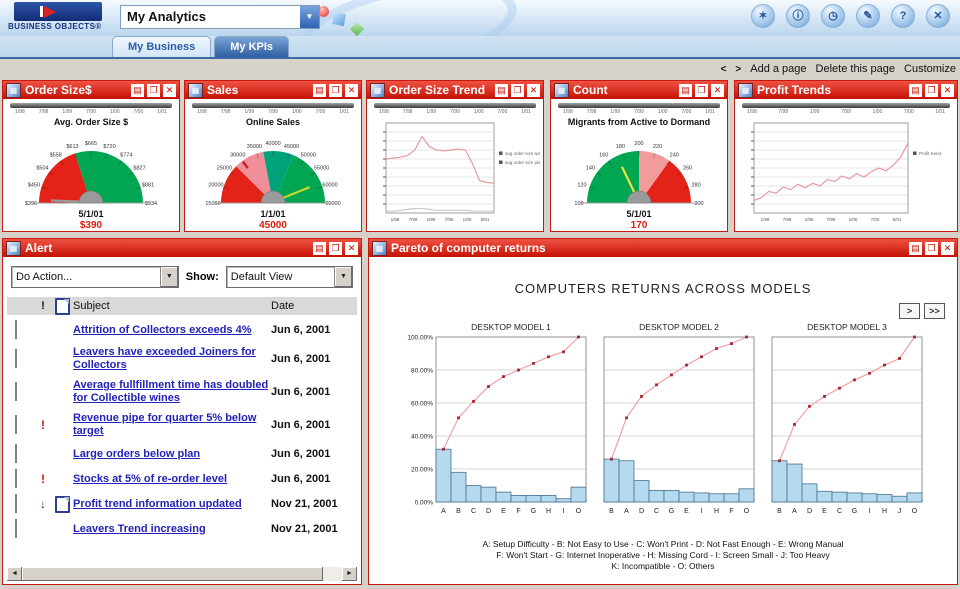 This screenshot has width=960, height=589. Describe the element at coordinates (437, 90) in the screenshot. I see `panel-title: Order Size Trend` at that location.